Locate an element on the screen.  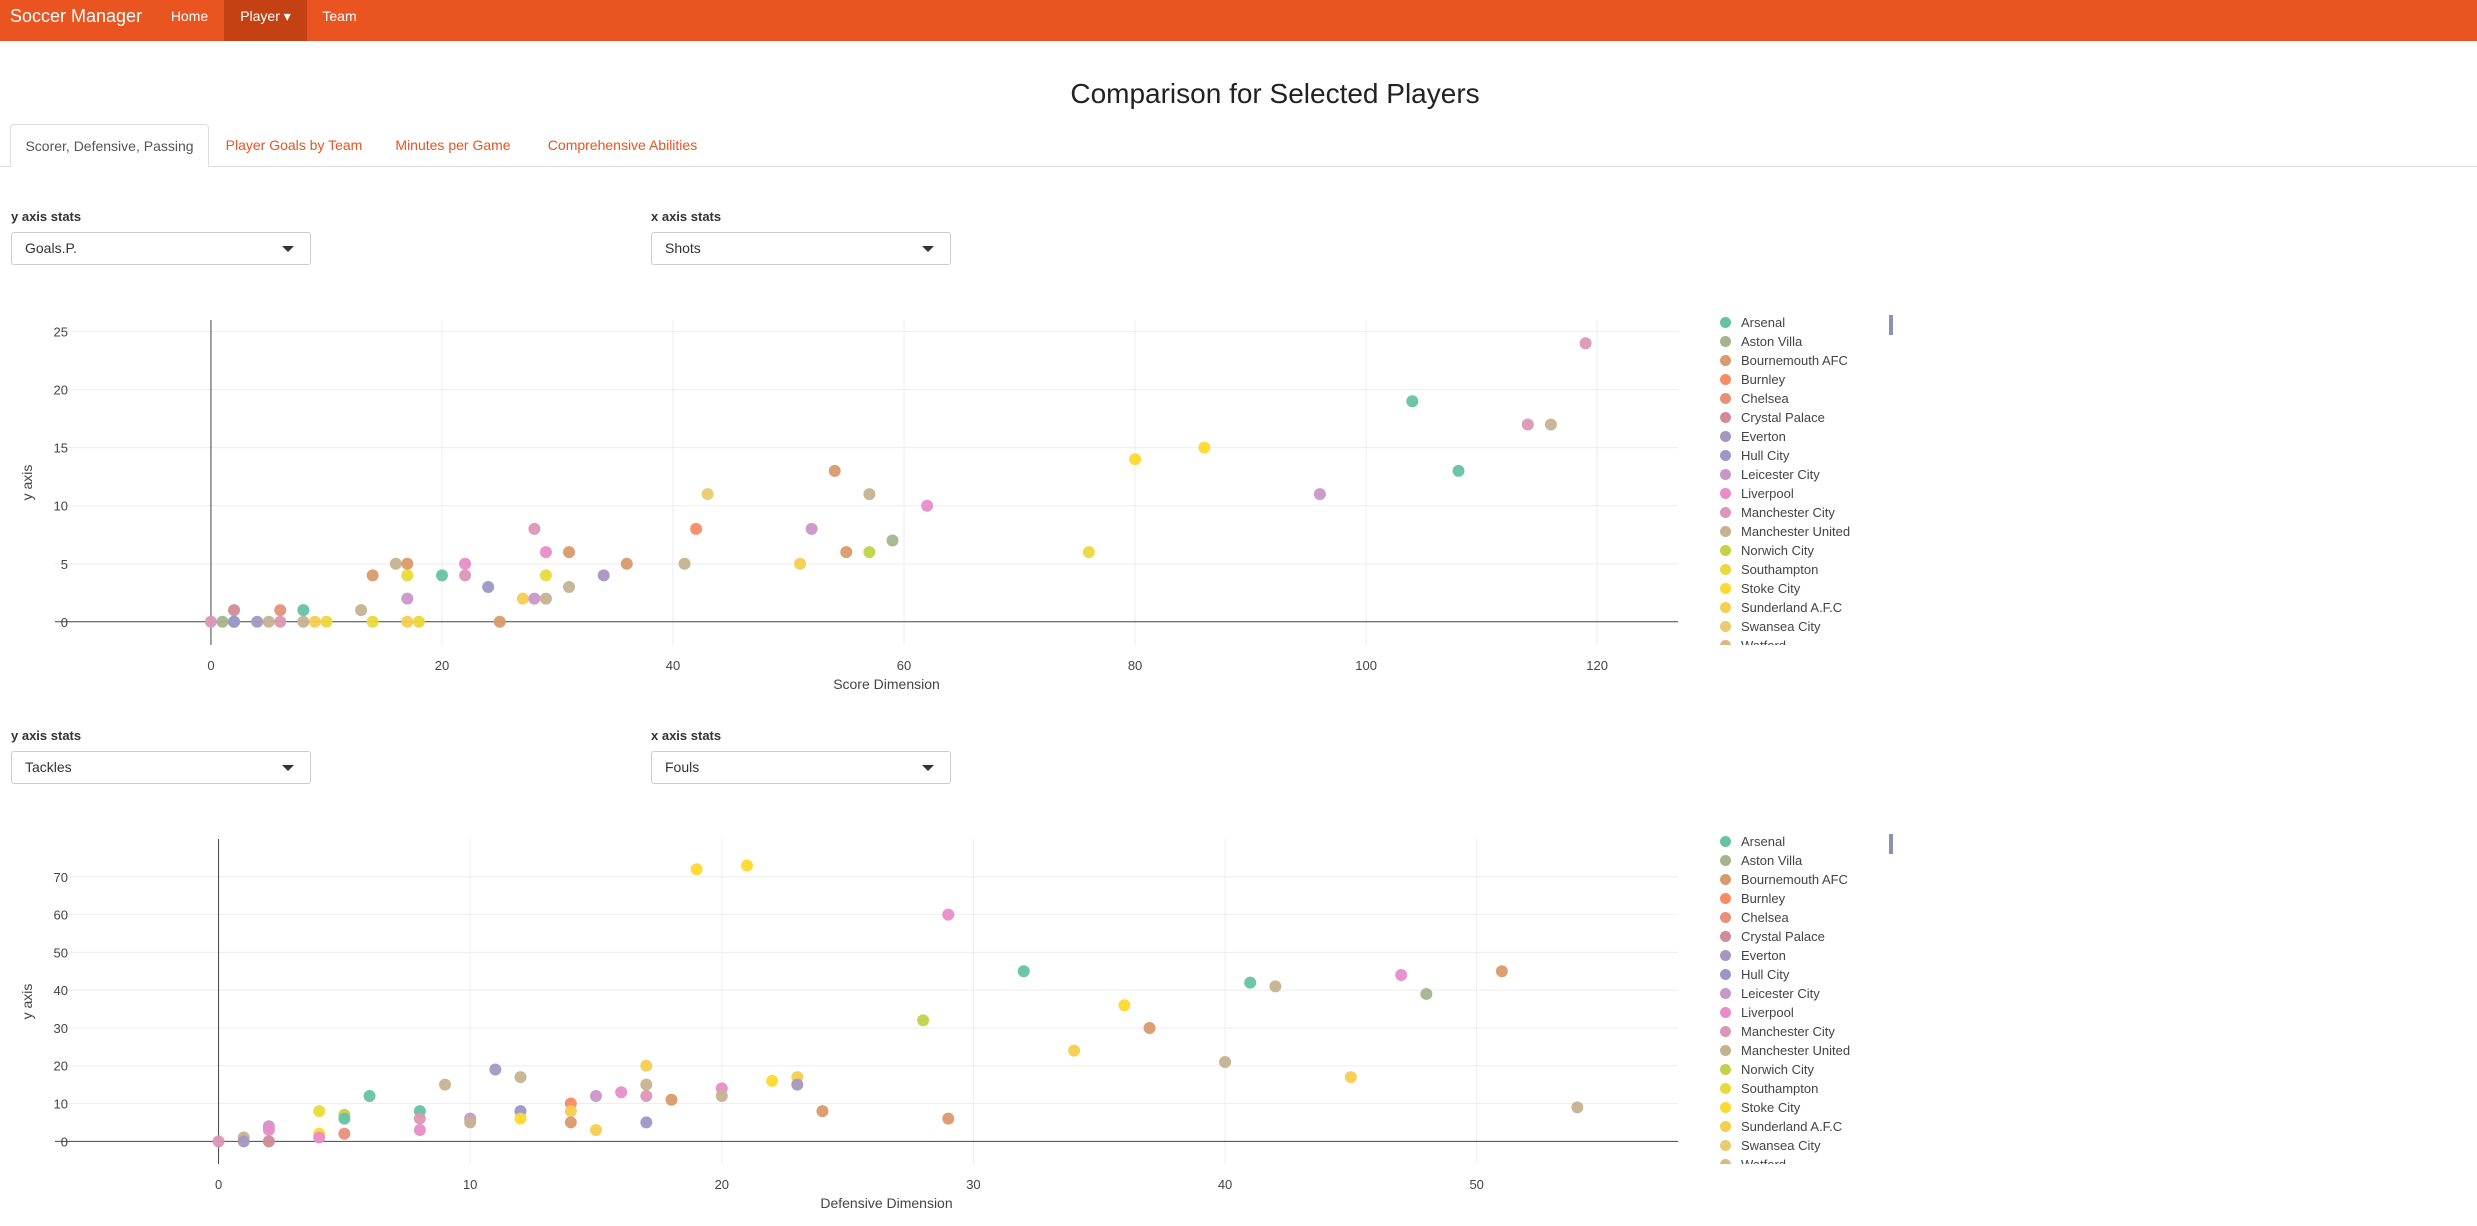
legend-item: Chelsea is located at coordinates (1754, 398).